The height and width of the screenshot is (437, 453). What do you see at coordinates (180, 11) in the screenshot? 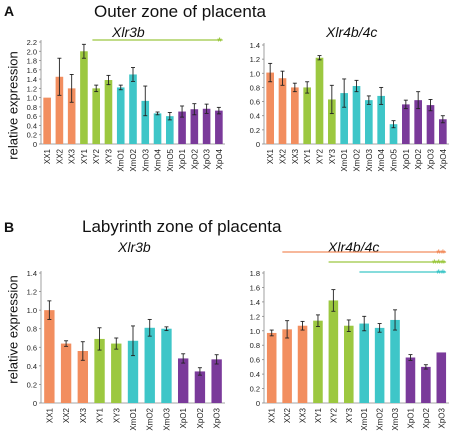
I see `panel-a-title: Outer zone of placenta` at bounding box center [180, 11].